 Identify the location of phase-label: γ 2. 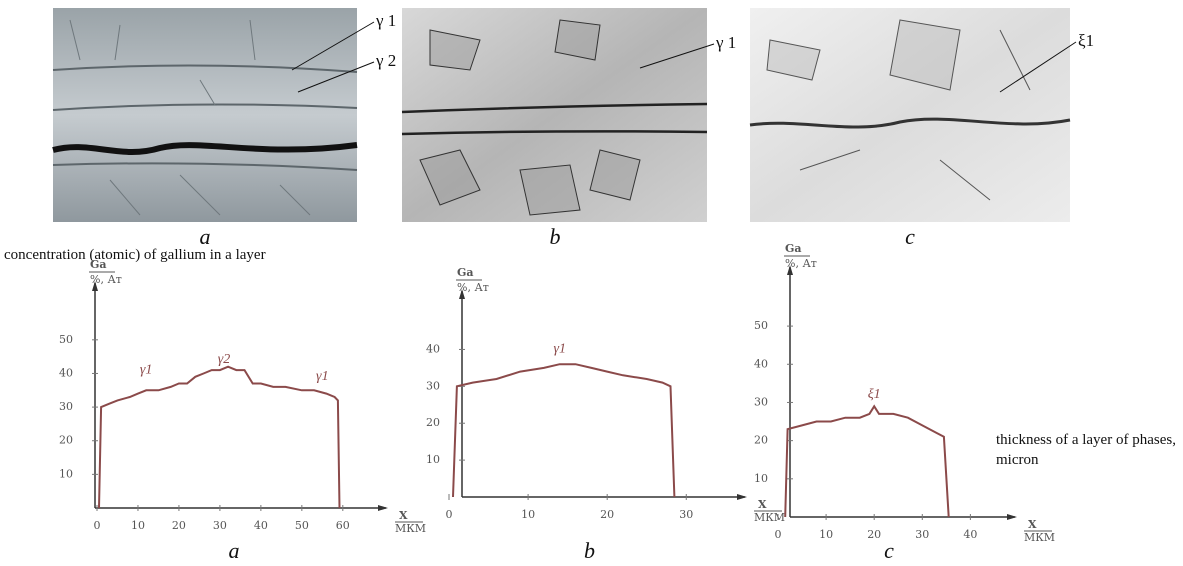
(385, 60).